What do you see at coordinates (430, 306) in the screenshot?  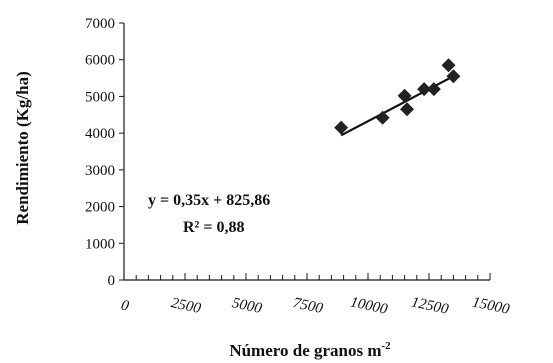 I see `x-tick-label: 12500` at bounding box center [430, 306].